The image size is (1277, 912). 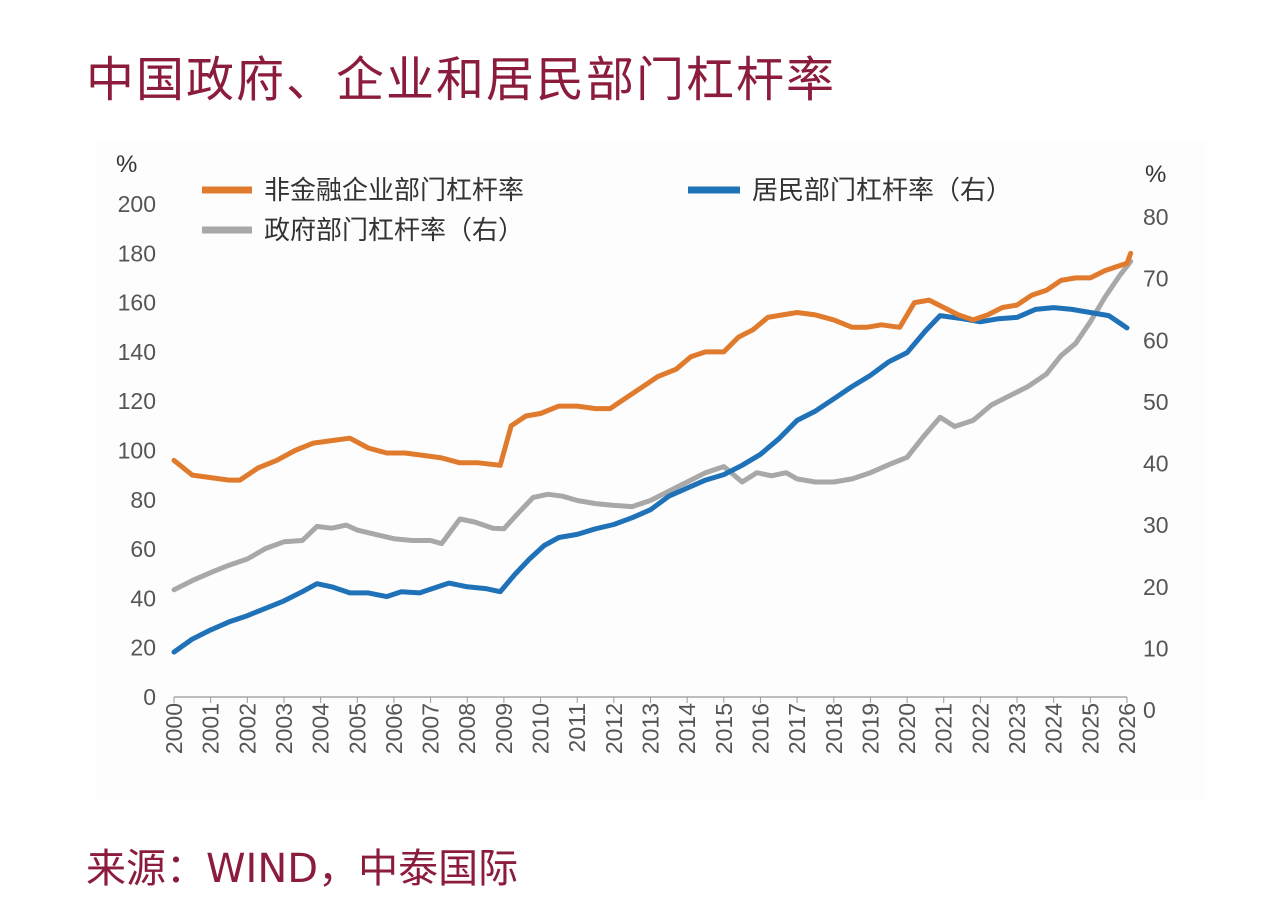 What do you see at coordinates (1017, 728) in the screenshot?
I see `x-tick-label: 2023` at bounding box center [1017, 728].